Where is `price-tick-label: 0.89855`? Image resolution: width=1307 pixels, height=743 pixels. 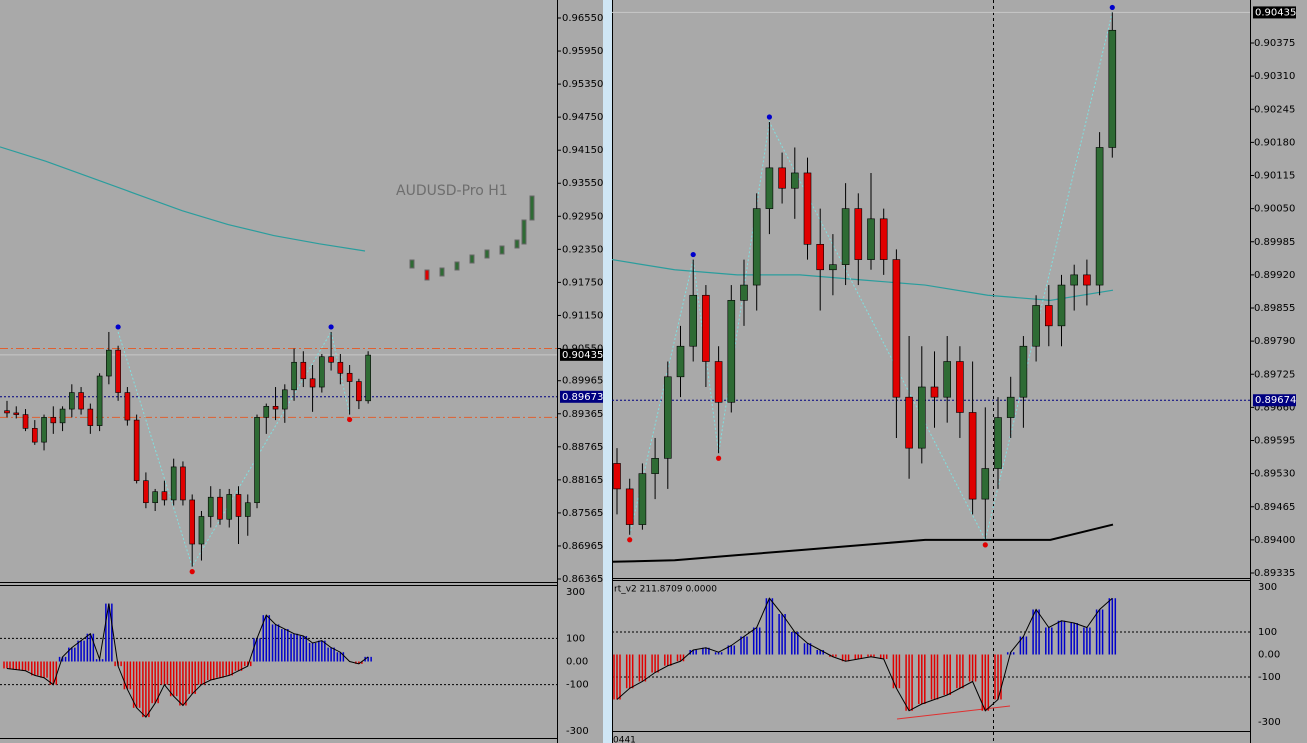
price-tick-label: 0.89855 is located at coordinates (1274, 308).